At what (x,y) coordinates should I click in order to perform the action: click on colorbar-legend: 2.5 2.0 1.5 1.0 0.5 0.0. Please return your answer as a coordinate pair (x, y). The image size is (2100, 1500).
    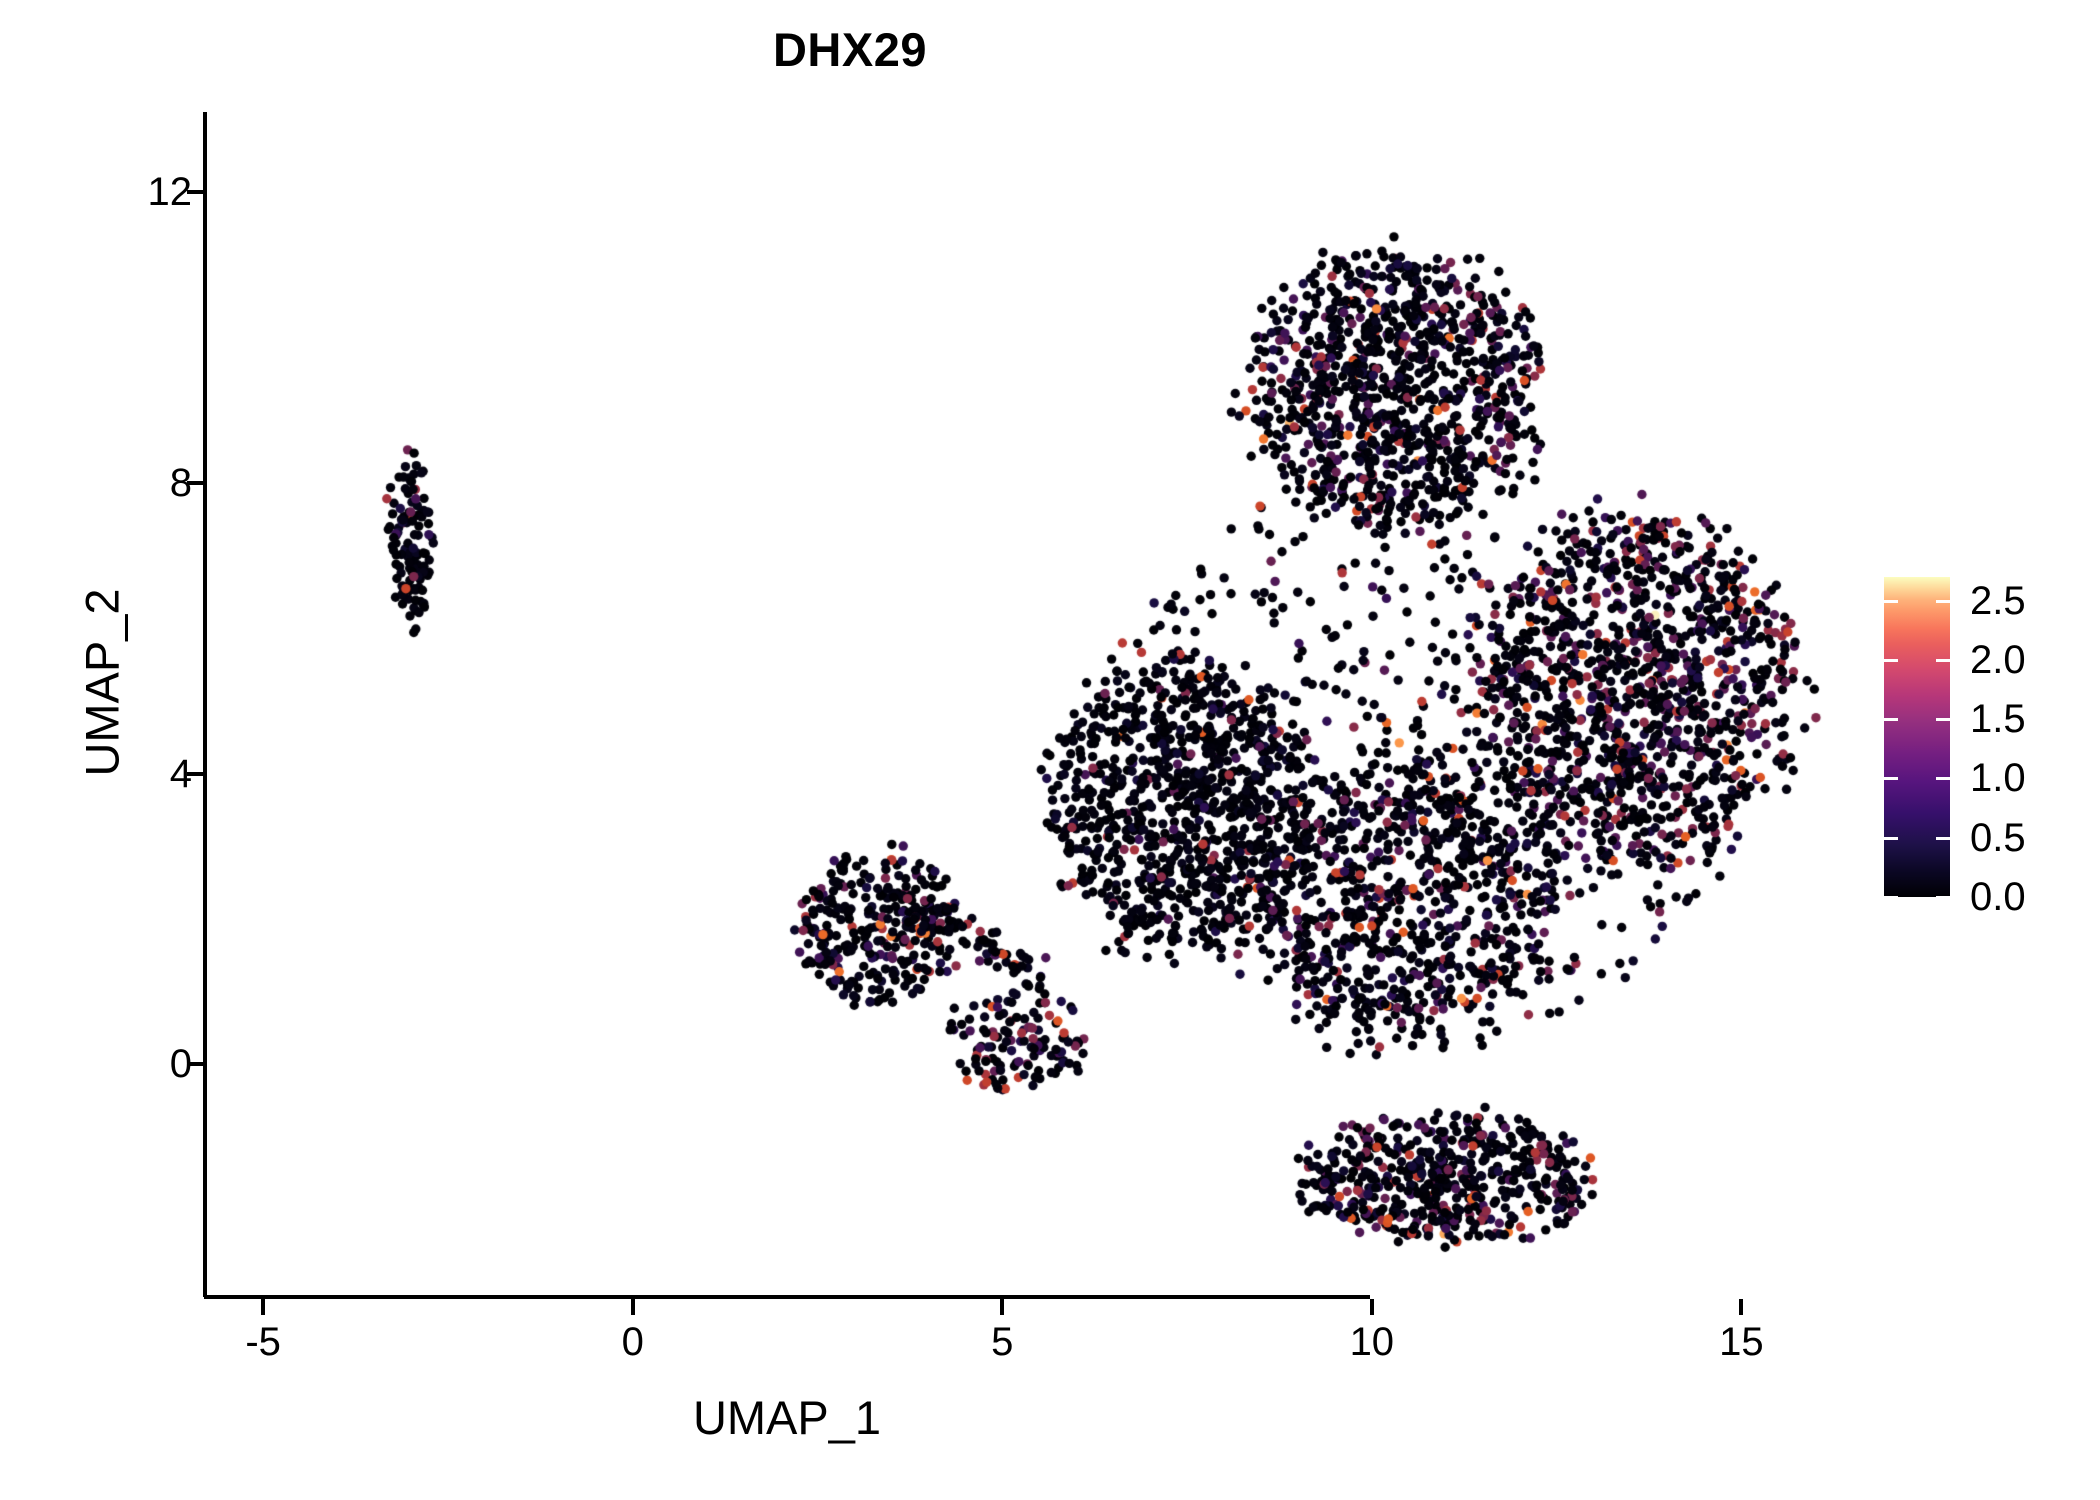
    Looking at the image, I should click on (1955, 747).